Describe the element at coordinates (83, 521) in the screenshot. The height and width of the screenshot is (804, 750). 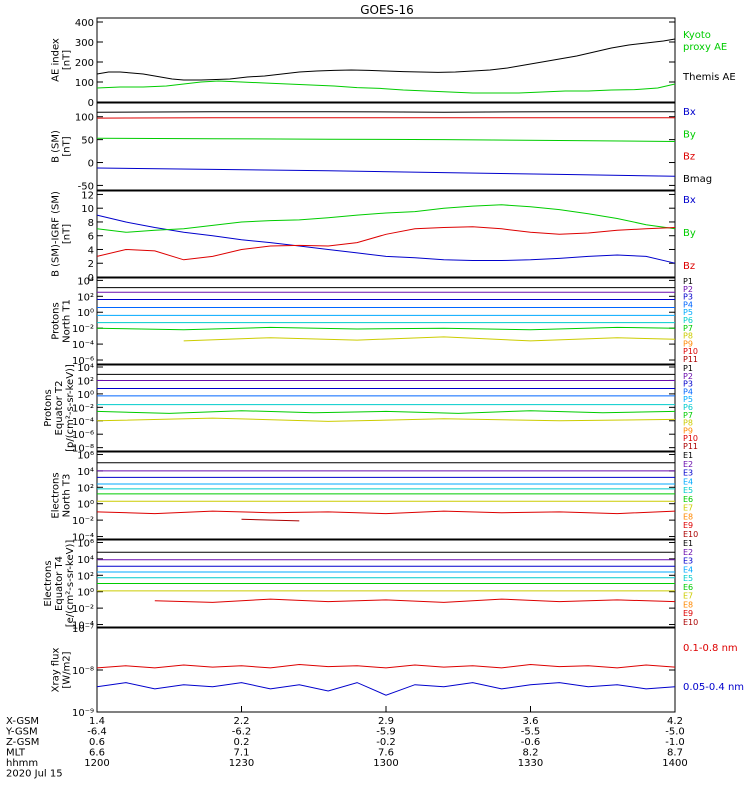
I see `y-tick-label: 10⁻²` at that location.